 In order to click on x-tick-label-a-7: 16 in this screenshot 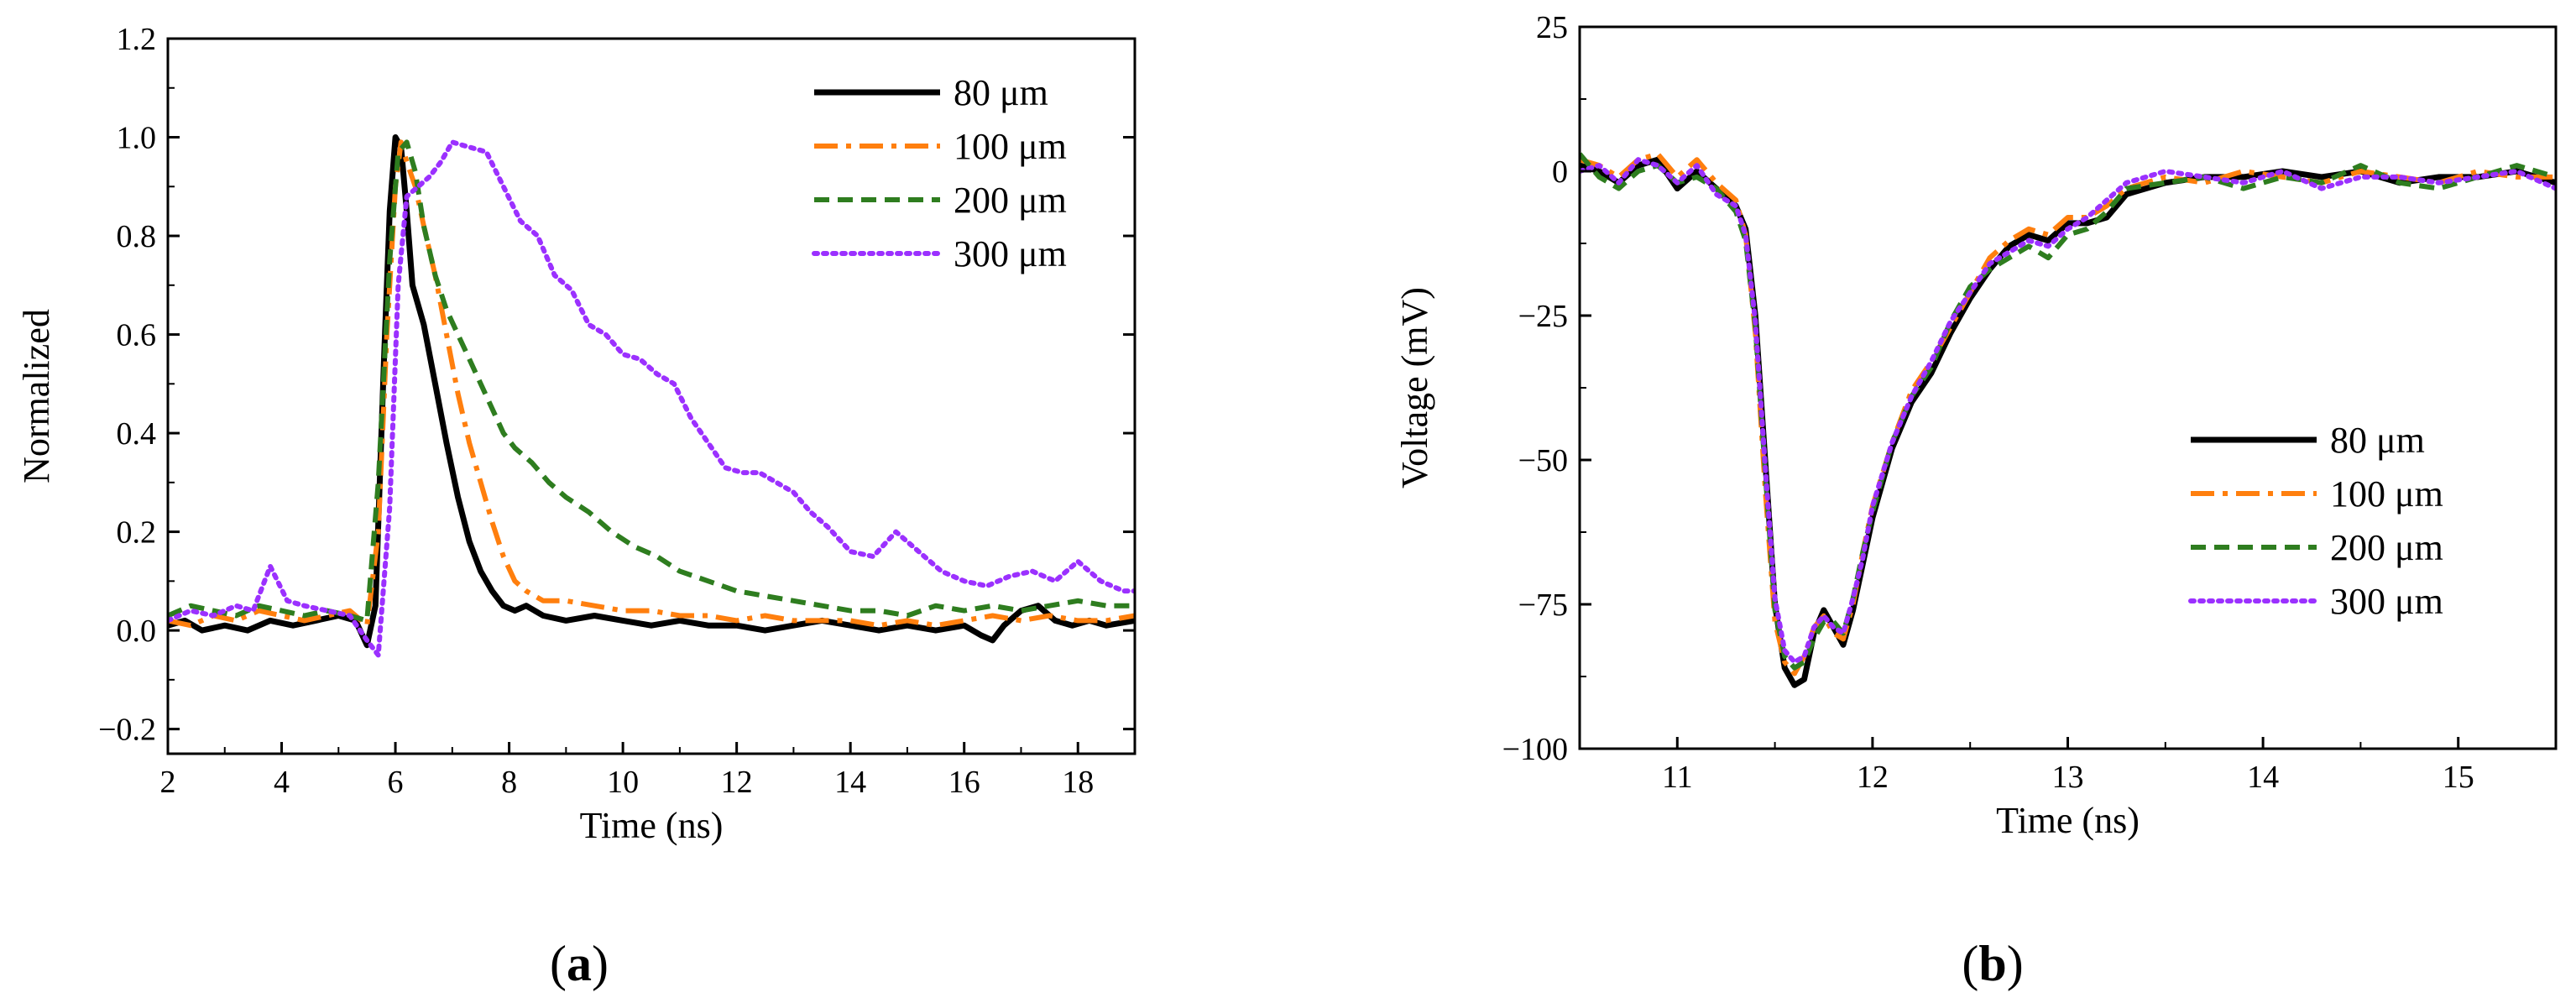, I will do `click(964, 782)`.